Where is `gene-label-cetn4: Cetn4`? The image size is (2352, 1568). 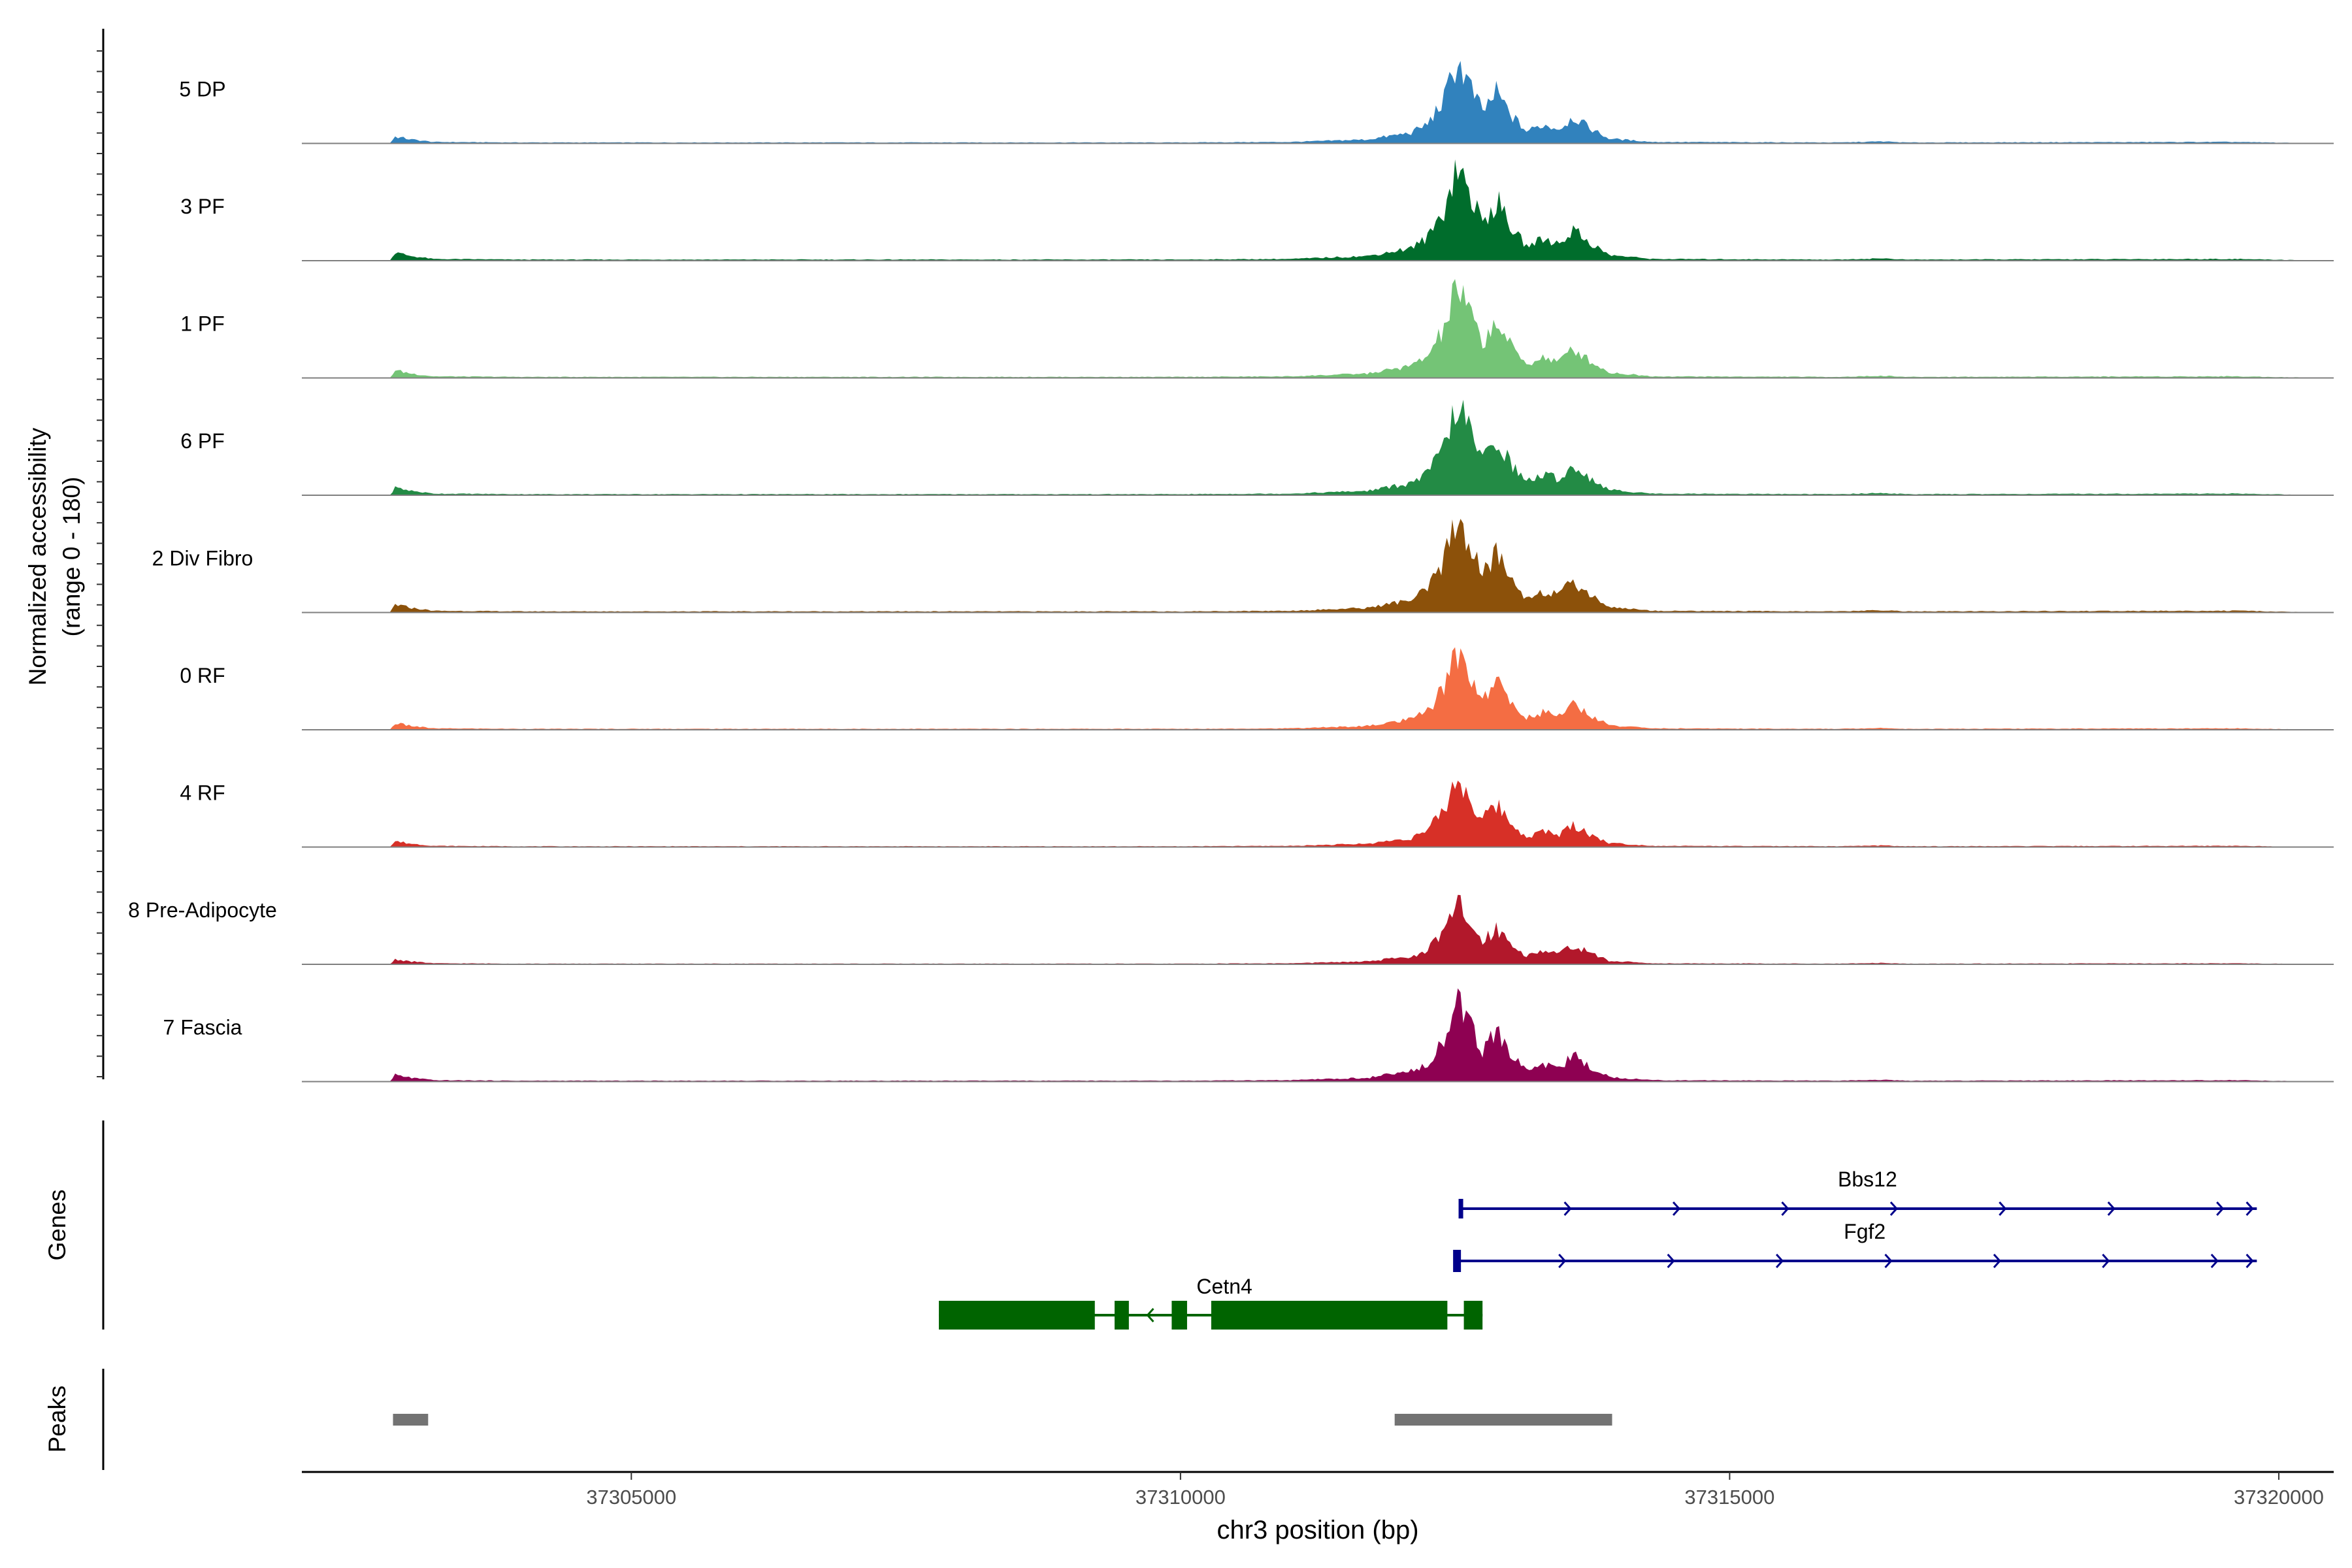
gene-label-cetn4: Cetn4 is located at coordinates (1224, 1286).